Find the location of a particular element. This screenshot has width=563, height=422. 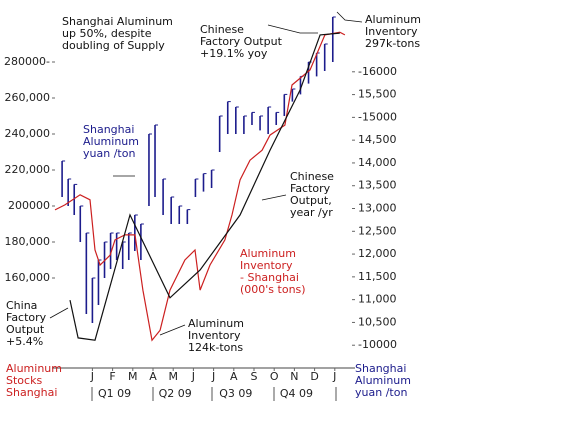

annotation: Aluminum Inventory 297k-tons is located at coordinates (393, 31).